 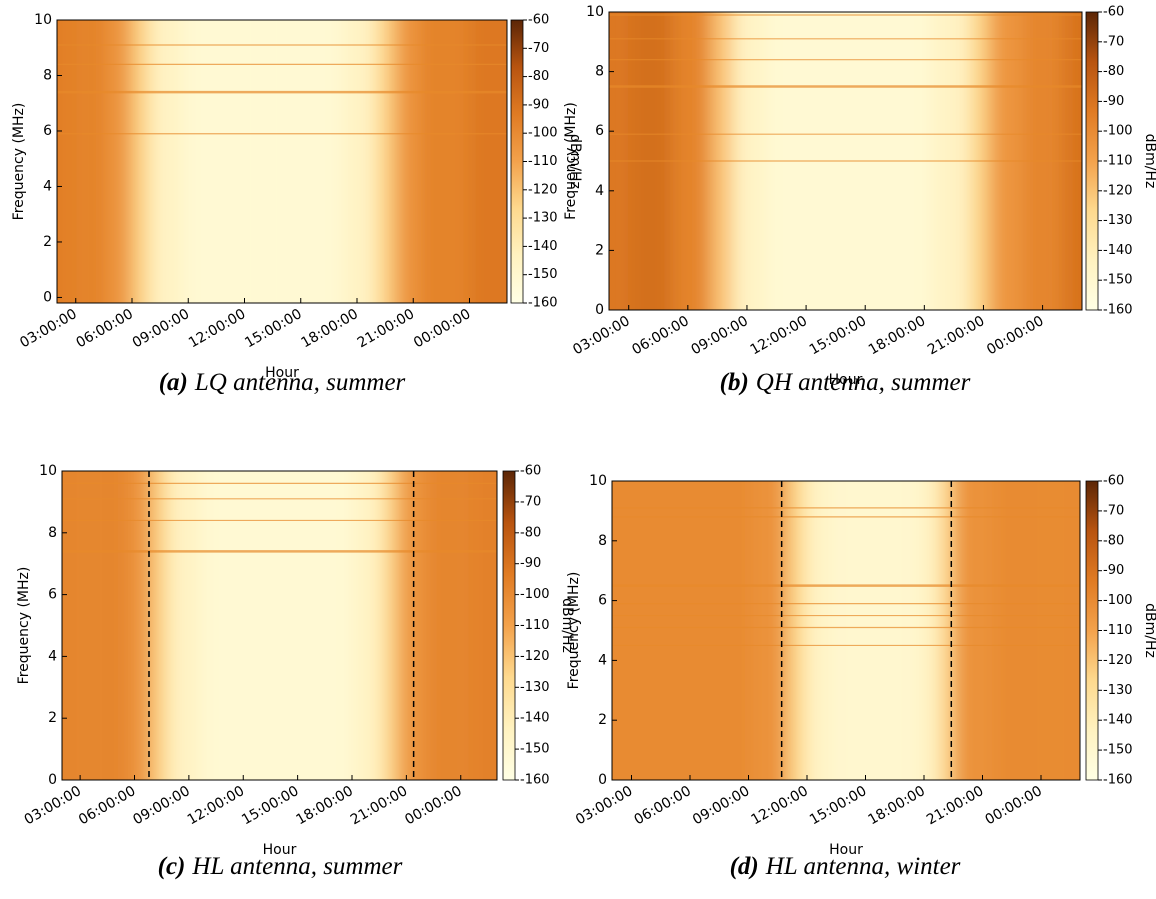 What do you see at coordinates (296, 866) in the screenshot?
I see `caption-text: HL antenna, summer` at bounding box center [296, 866].